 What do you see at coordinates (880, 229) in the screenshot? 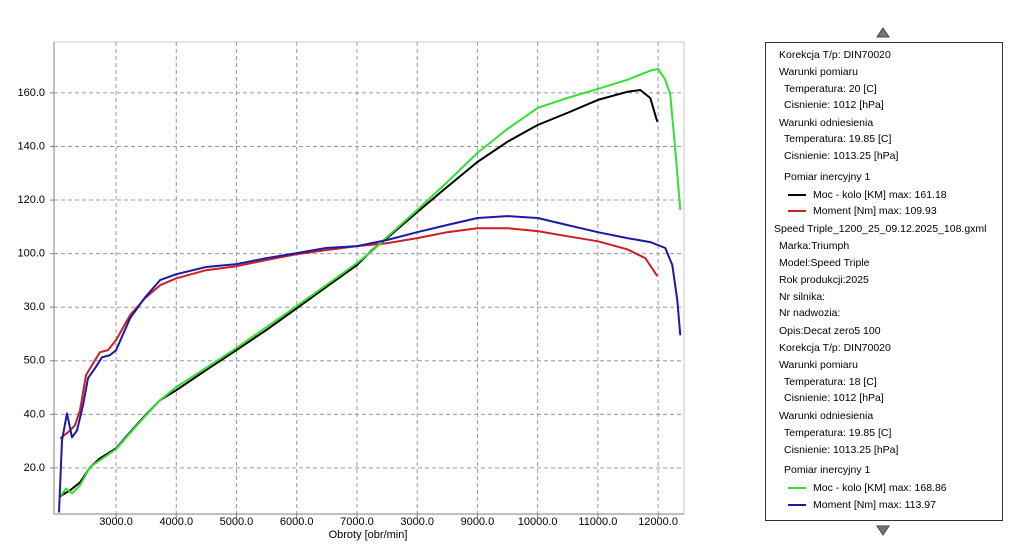
I see `info-line: Speed Triple_1200_25_09.12.2025_108.gxml` at bounding box center [880, 229].